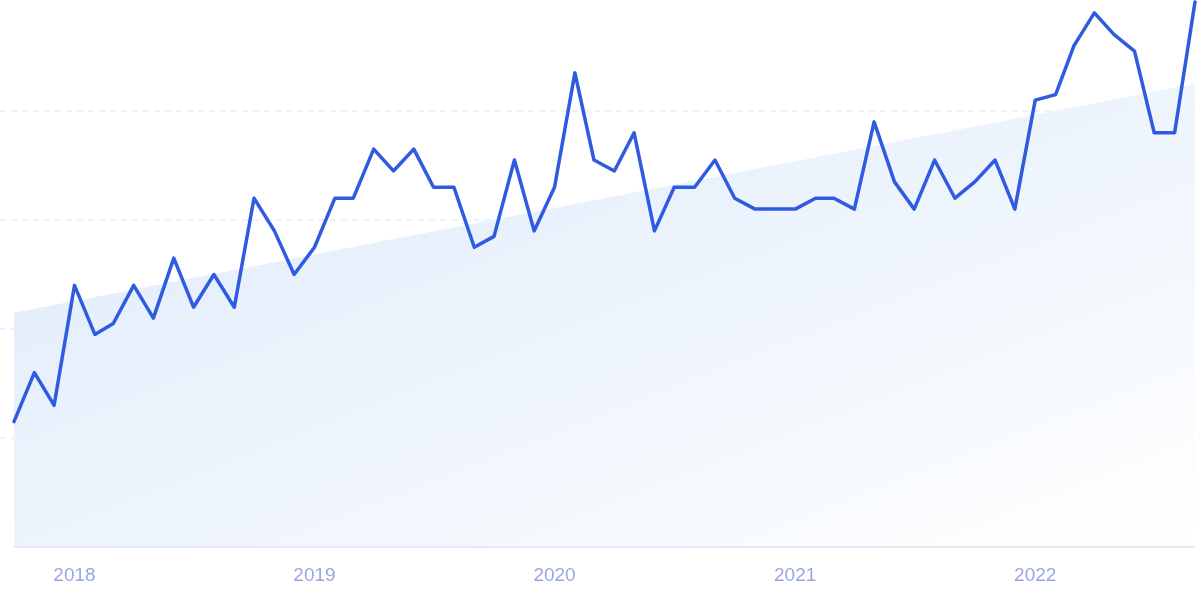 This screenshot has width=1200, height=599. What do you see at coordinates (74, 574) in the screenshot?
I see `x-tick-label: 2018` at bounding box center [74, 574].